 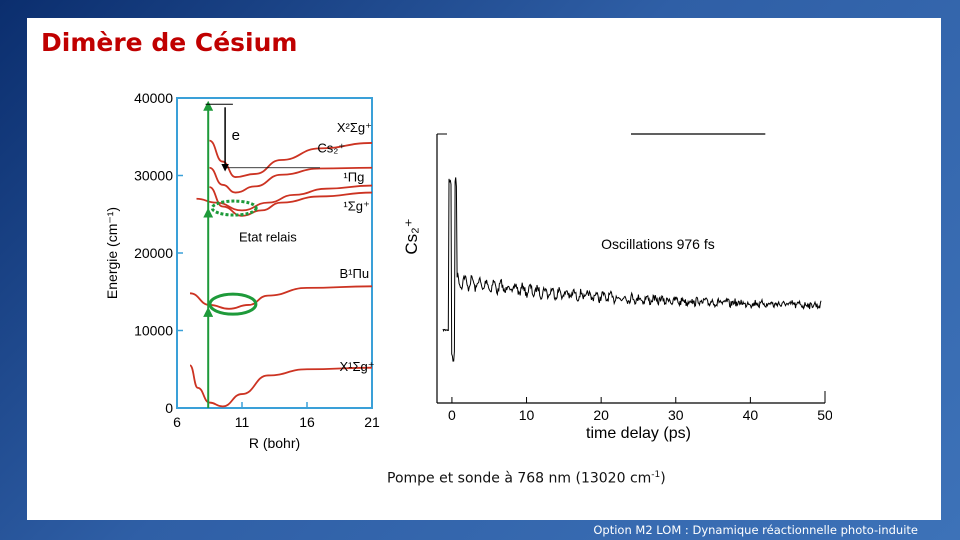 I want to click on x-axis-label: time delay (ps), so click(x=638, y=433).